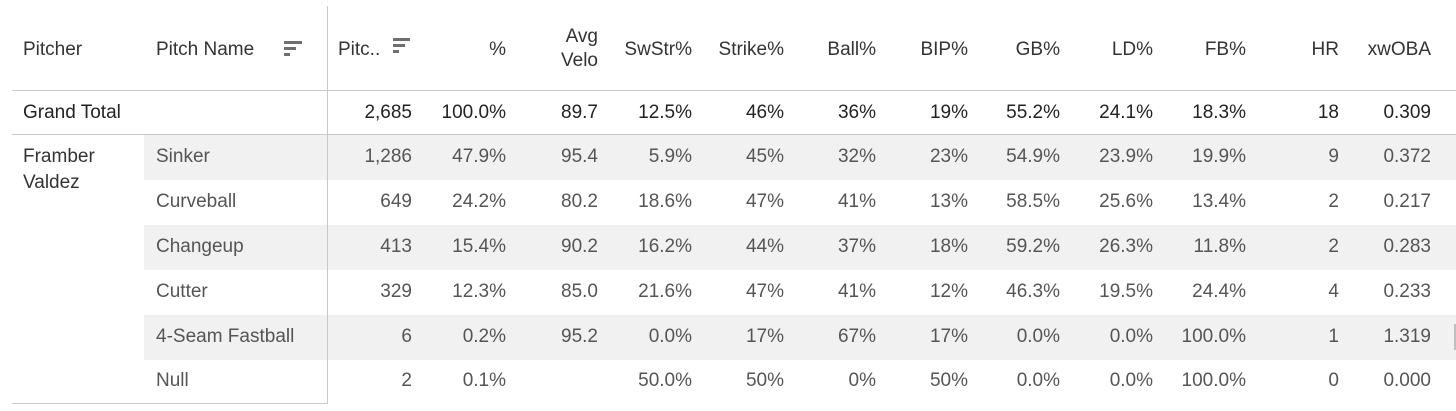  What do you see at coordinates (579, 156) in the screenshot?
I see `cell-avg-velo: 95.4` at bounding box center [579, 156].